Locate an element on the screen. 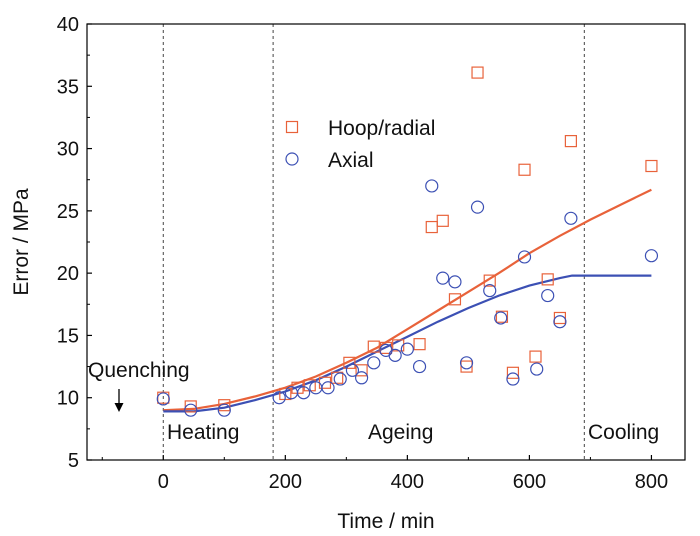 The image size is (700, 536). y-tick-label-1: 10 is located at coordinates (68, 399).